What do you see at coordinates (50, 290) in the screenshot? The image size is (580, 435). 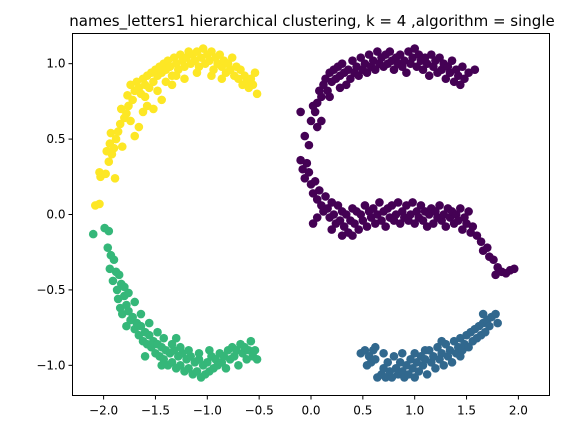 I see `y-tick-label: −0.5` at bounding box center [50, 290].